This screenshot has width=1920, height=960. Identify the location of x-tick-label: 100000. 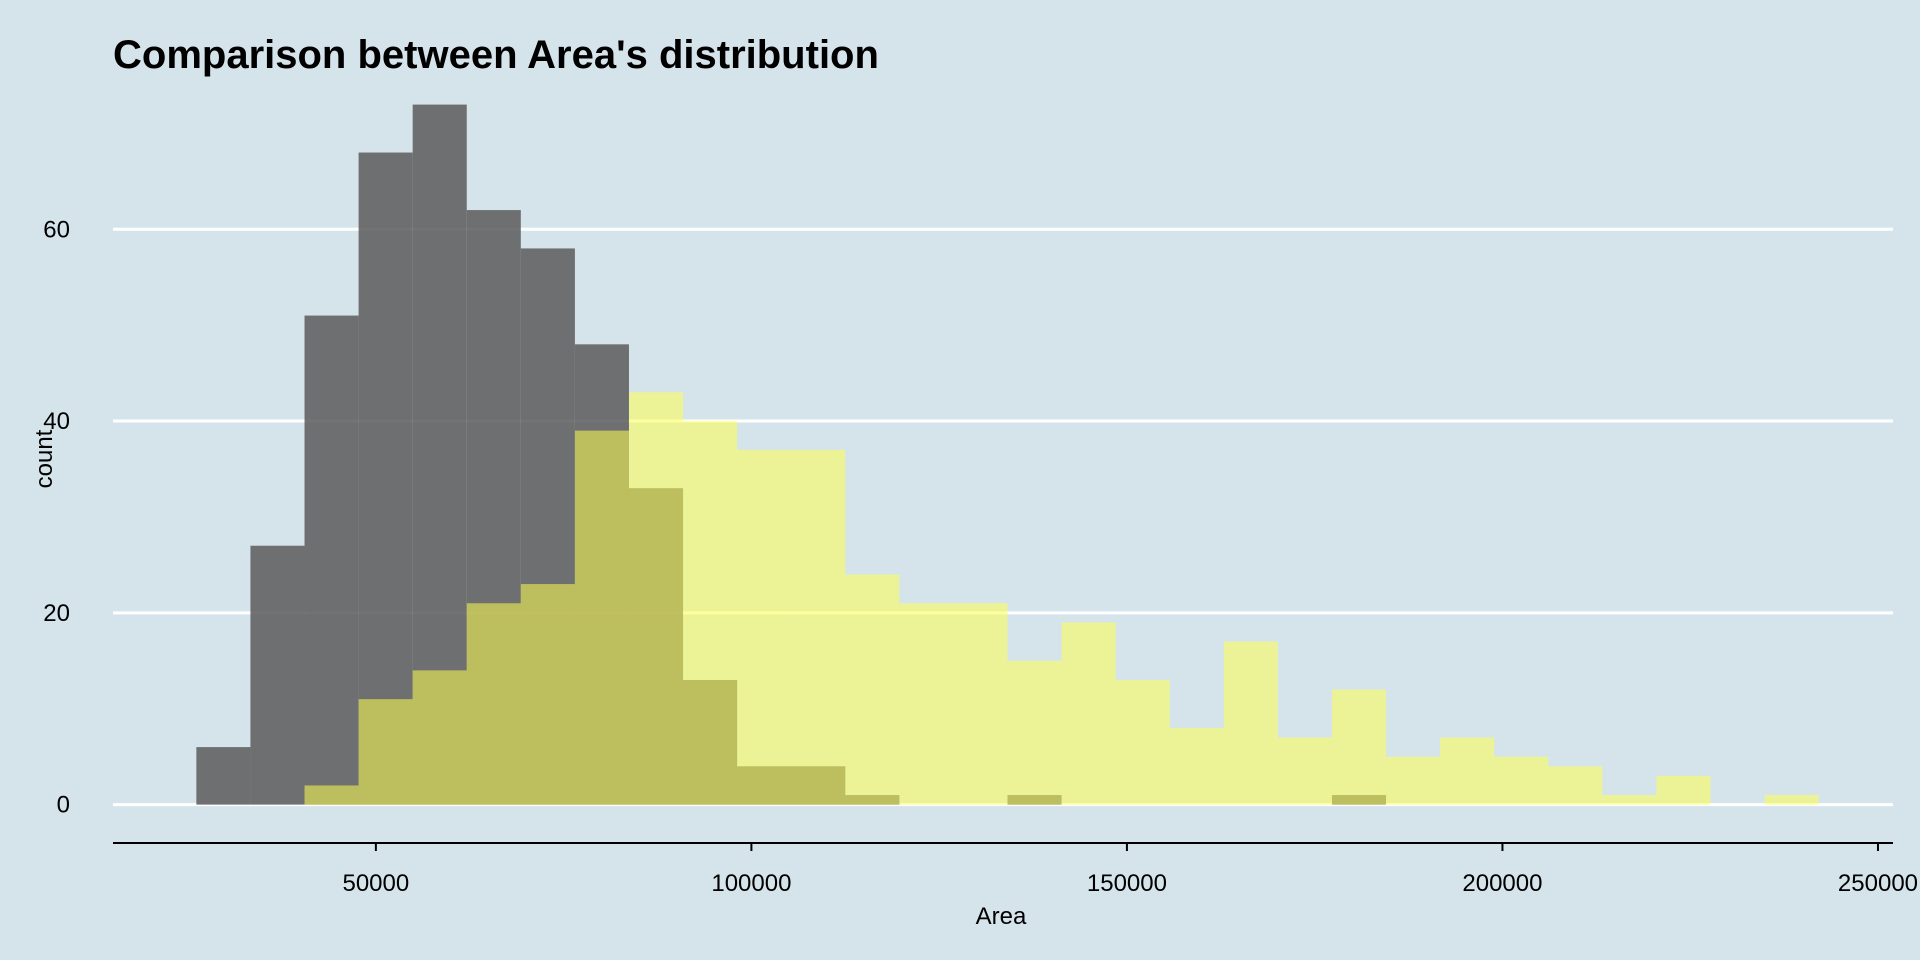
(751, 883).